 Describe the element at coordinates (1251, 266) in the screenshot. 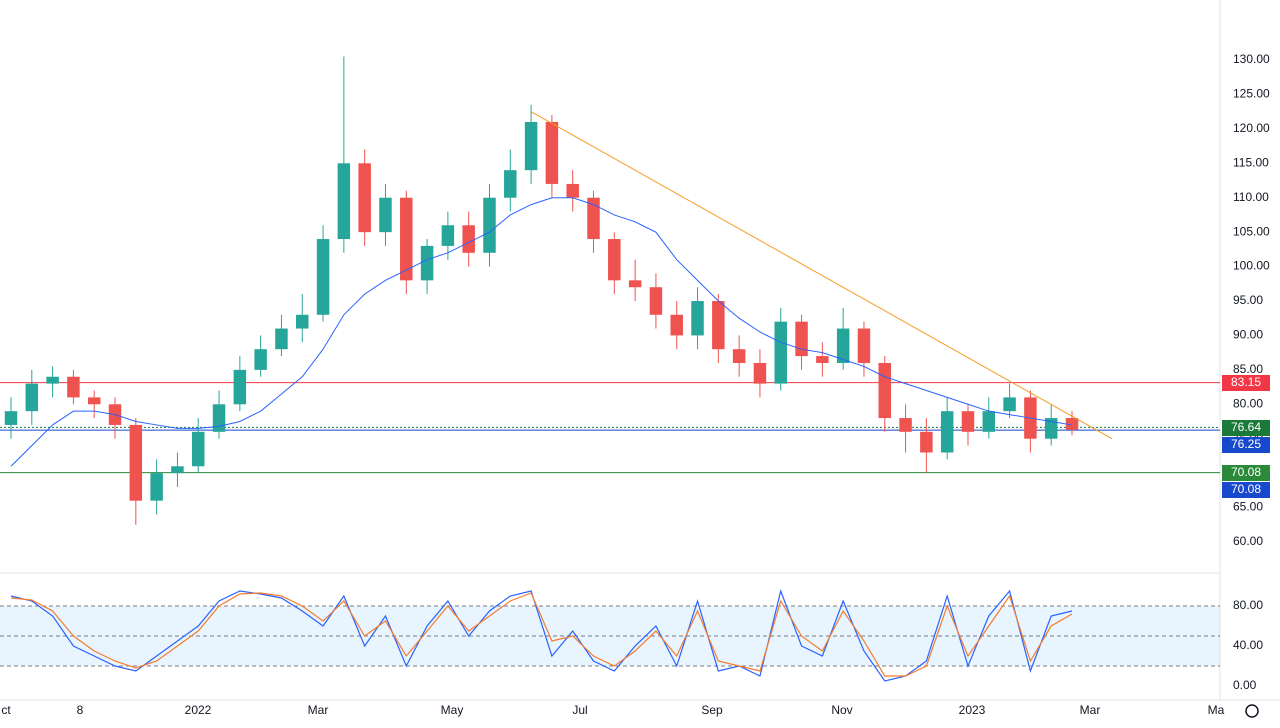

I see `y-tick-label: 100.00` at that location.